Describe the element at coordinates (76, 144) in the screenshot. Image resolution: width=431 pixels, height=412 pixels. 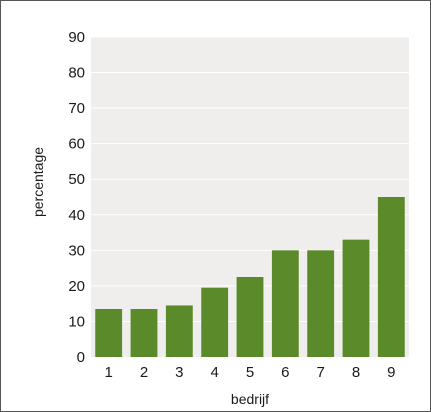
I see `y-tick-label: 60` at that location.